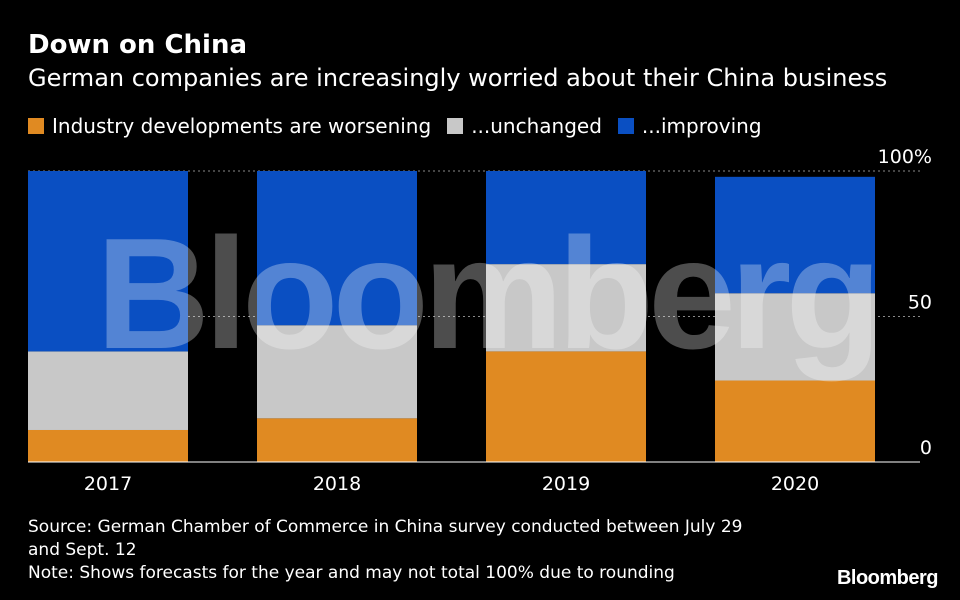 The width and height of the screenshot is (960, 600). What do you see at coordinates (926, 448) in the screenshot?
I see `y-tick-label: 0` at bounding box center [926, 448].